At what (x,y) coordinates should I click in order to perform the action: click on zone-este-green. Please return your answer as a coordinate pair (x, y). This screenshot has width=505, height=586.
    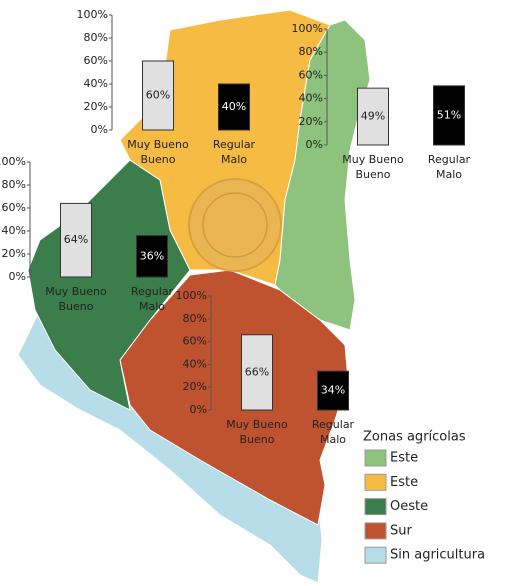
    Looking at the image, I should click on (322, 175).